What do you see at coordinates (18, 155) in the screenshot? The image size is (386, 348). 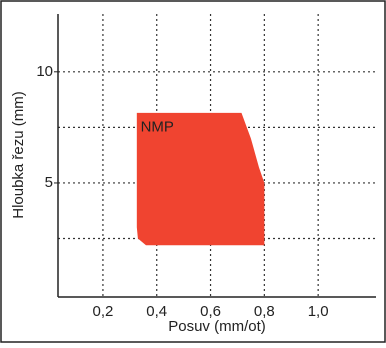 I see `y-axis-label: Hloubka řezu (mm)` at bounding box center [18, 155].